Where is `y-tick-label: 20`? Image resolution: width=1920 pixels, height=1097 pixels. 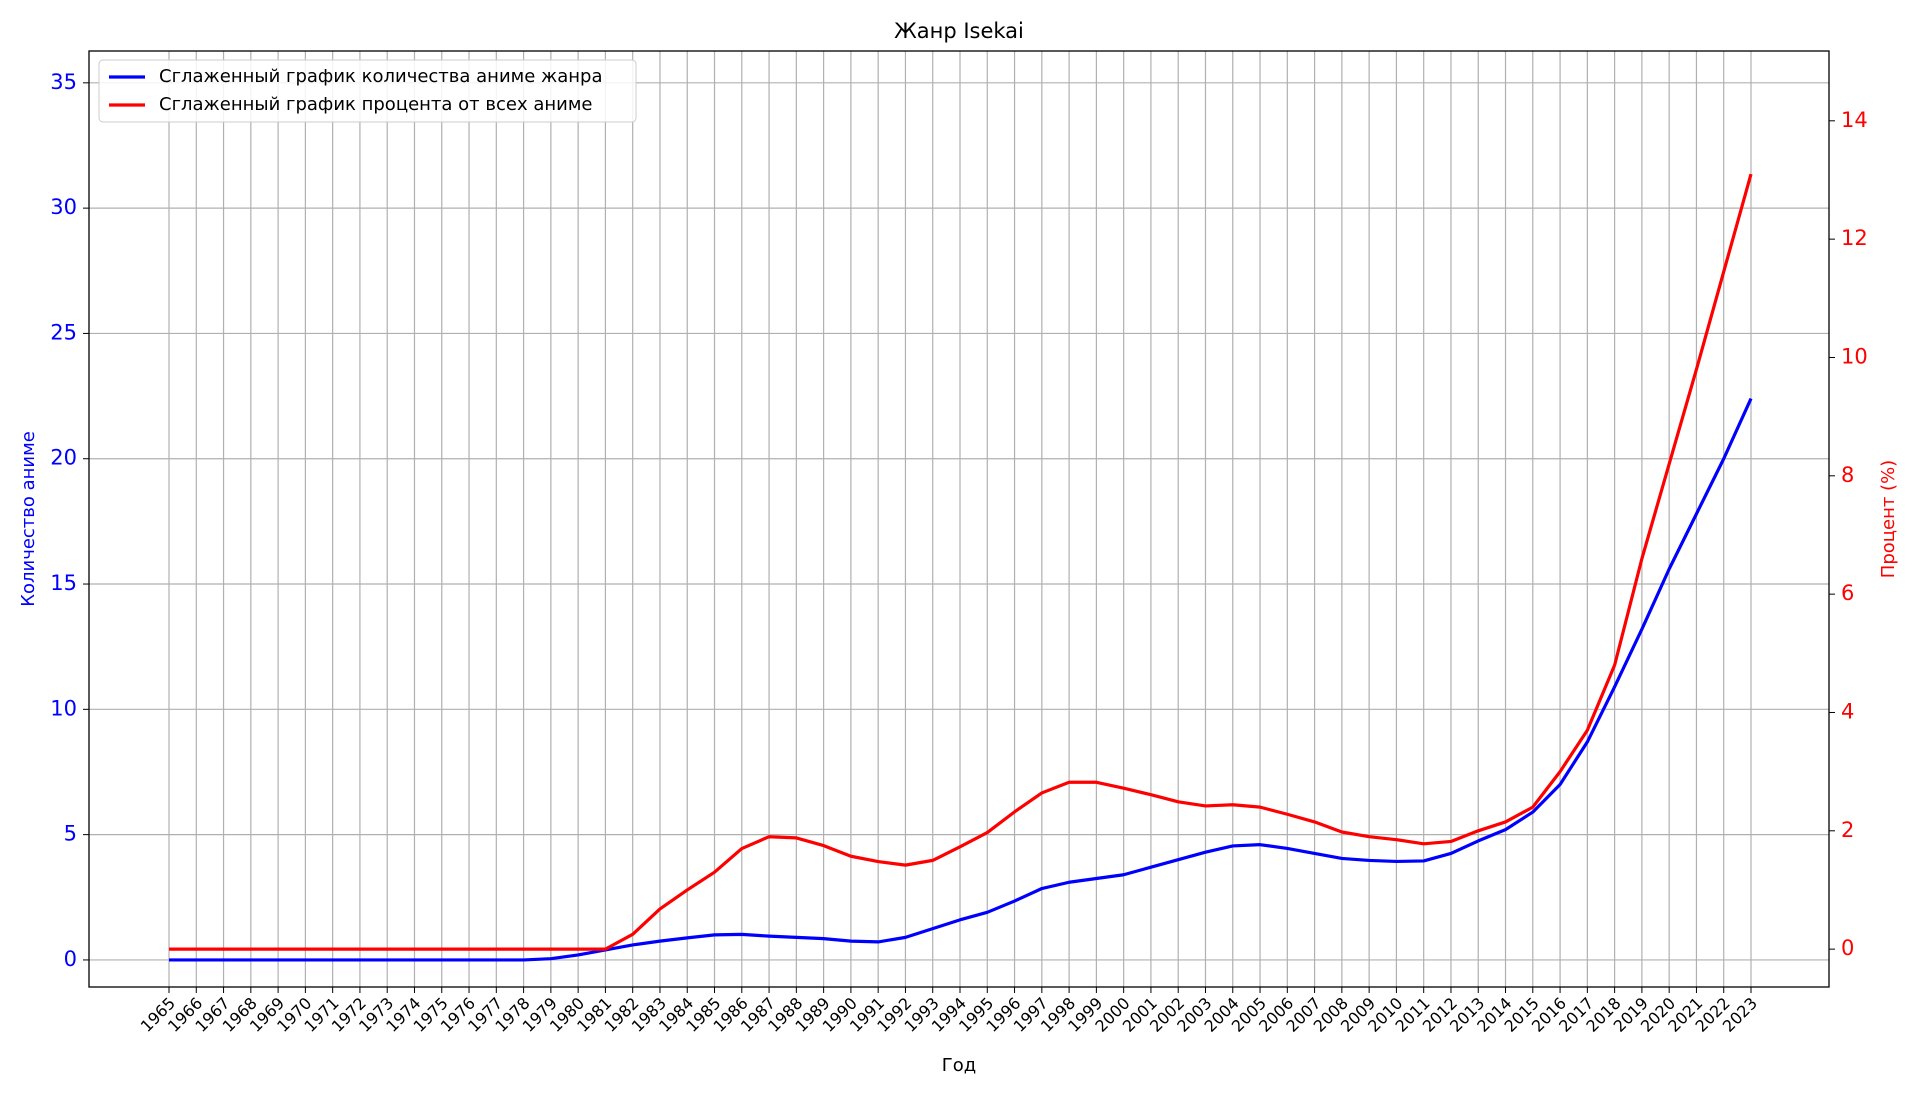
y-tick-label: 20 is located at coordinates (63, 458).